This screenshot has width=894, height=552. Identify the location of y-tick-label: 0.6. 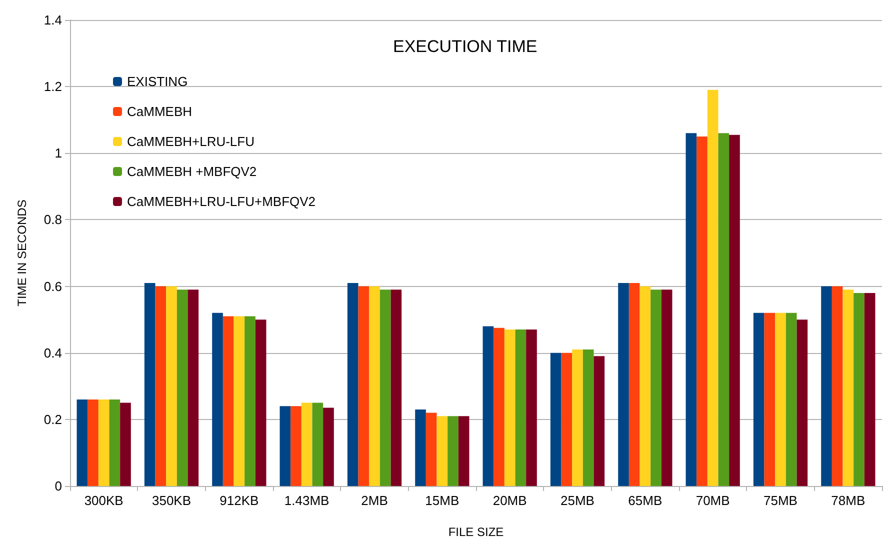
(53, 286).